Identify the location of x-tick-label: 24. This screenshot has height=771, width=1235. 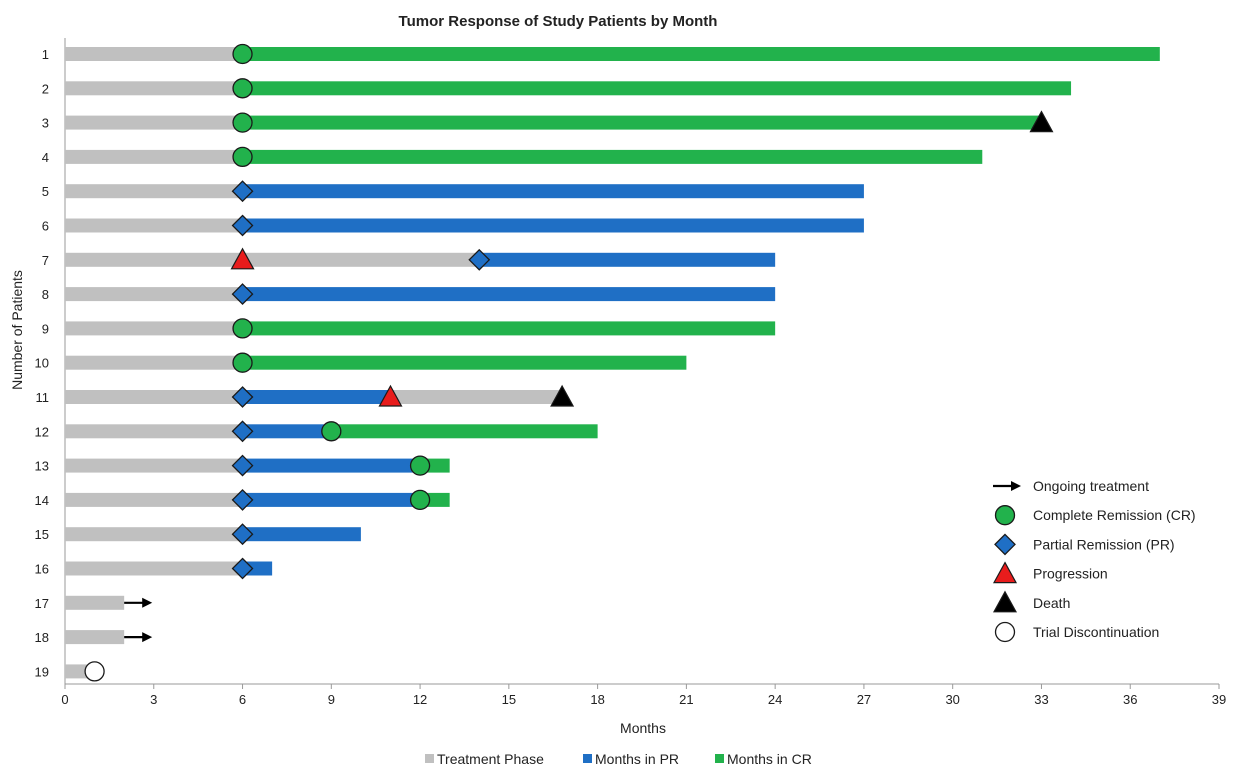
(775, 699).